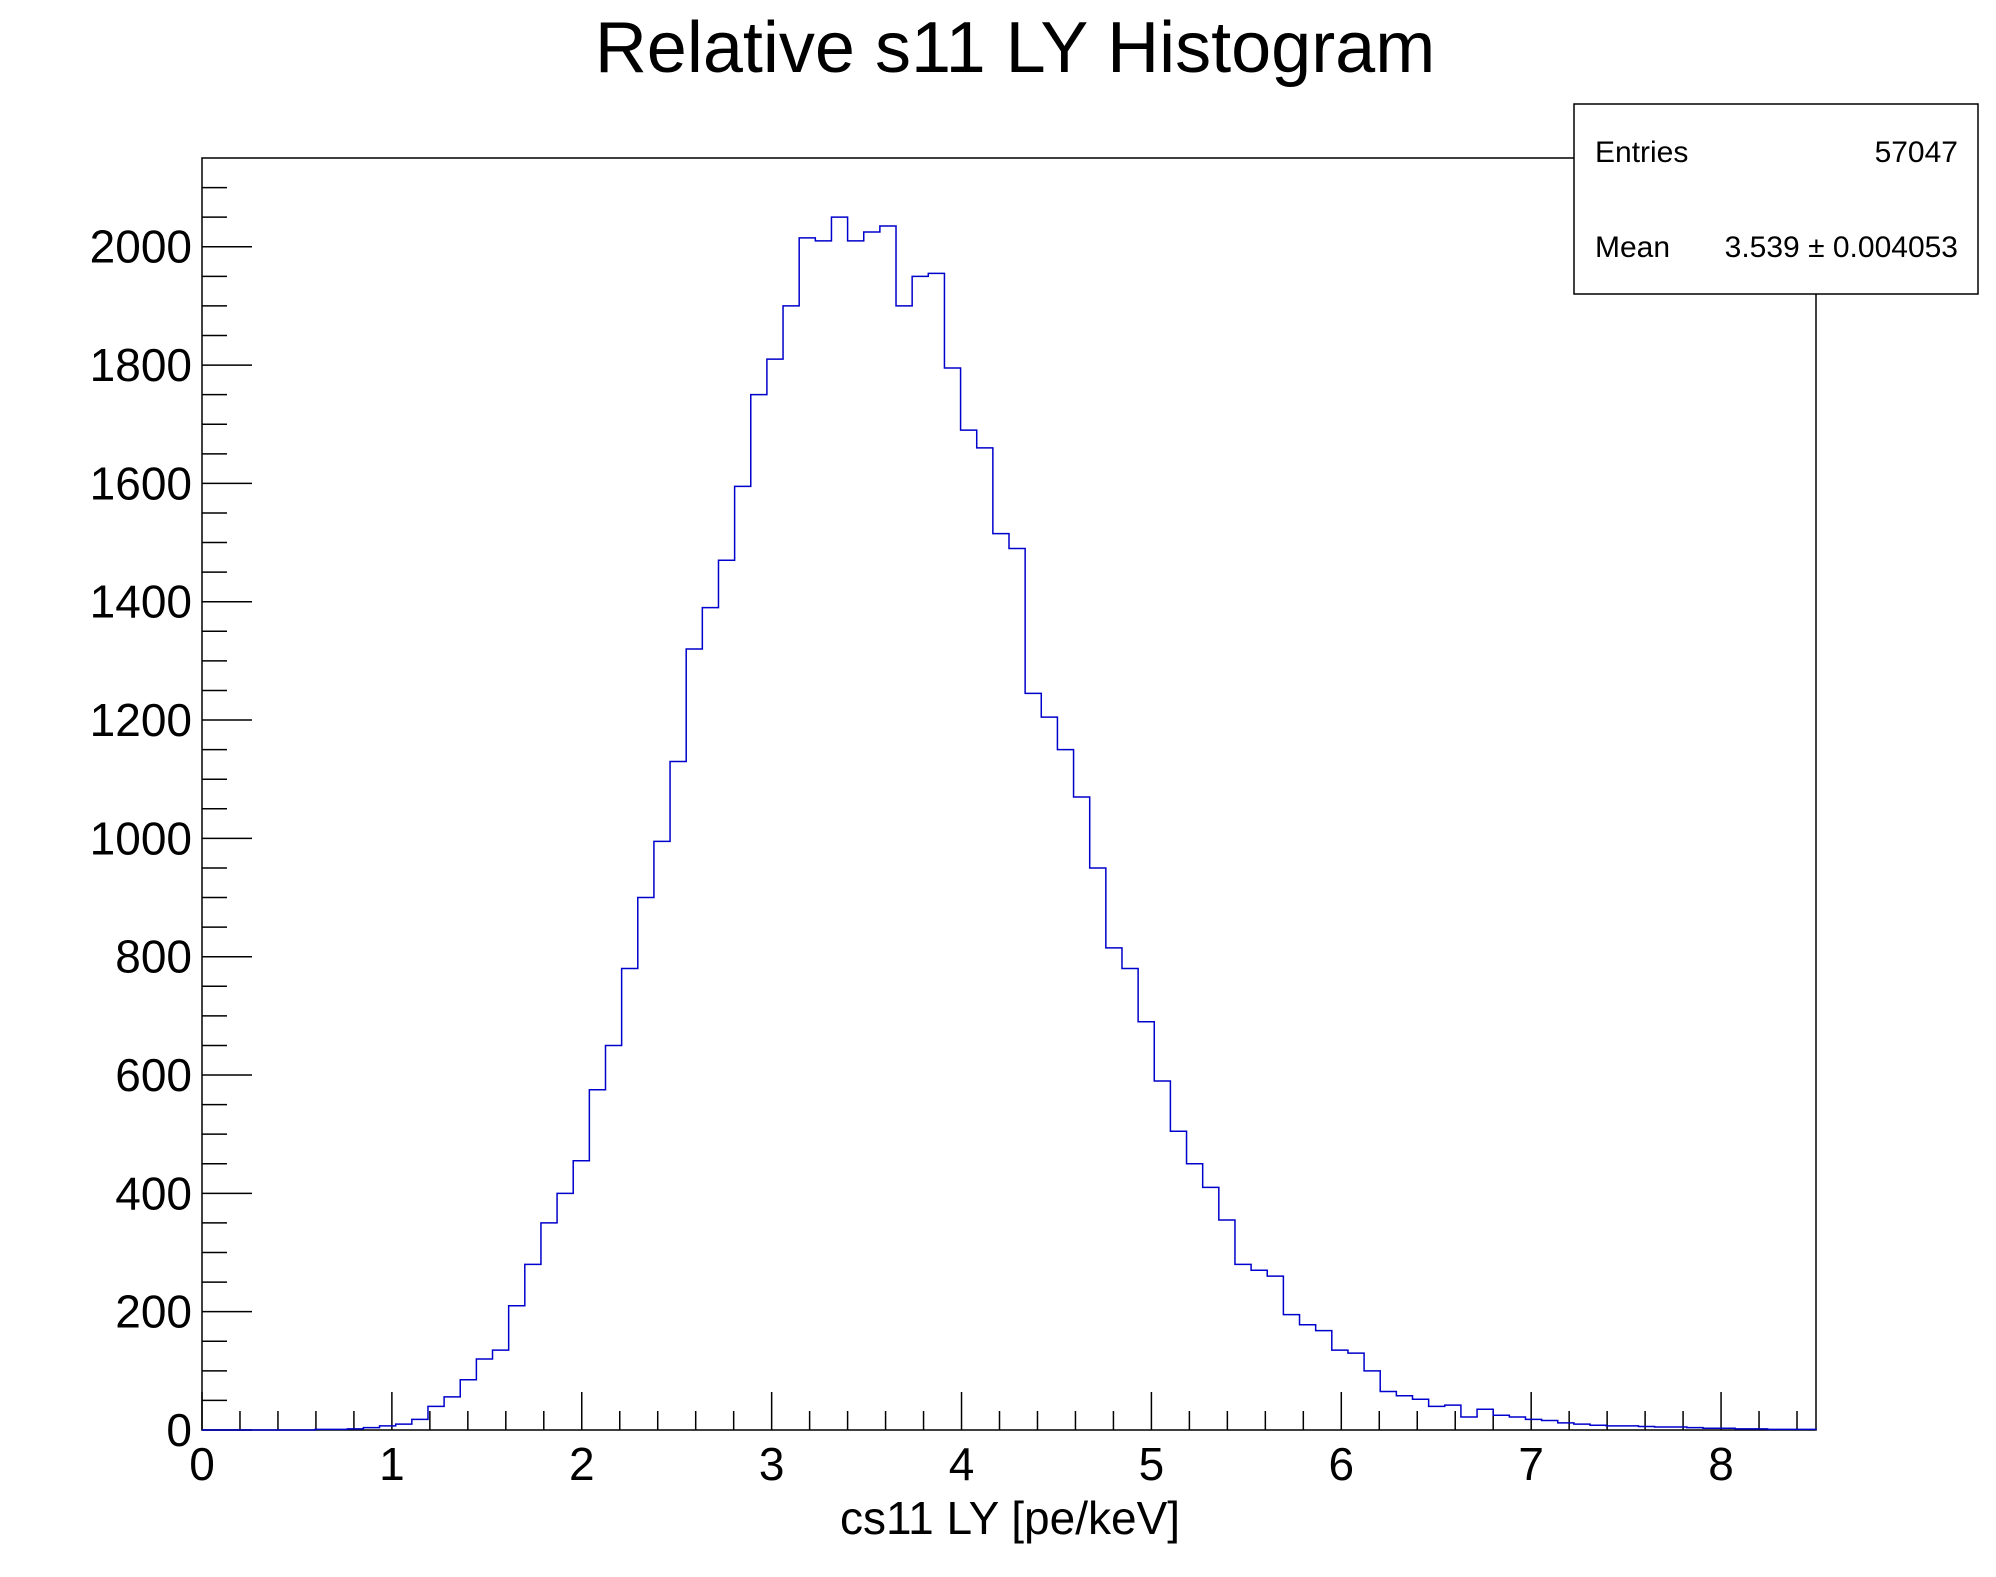  I want to click on y-tick-label: 1000, so click(141, 838).